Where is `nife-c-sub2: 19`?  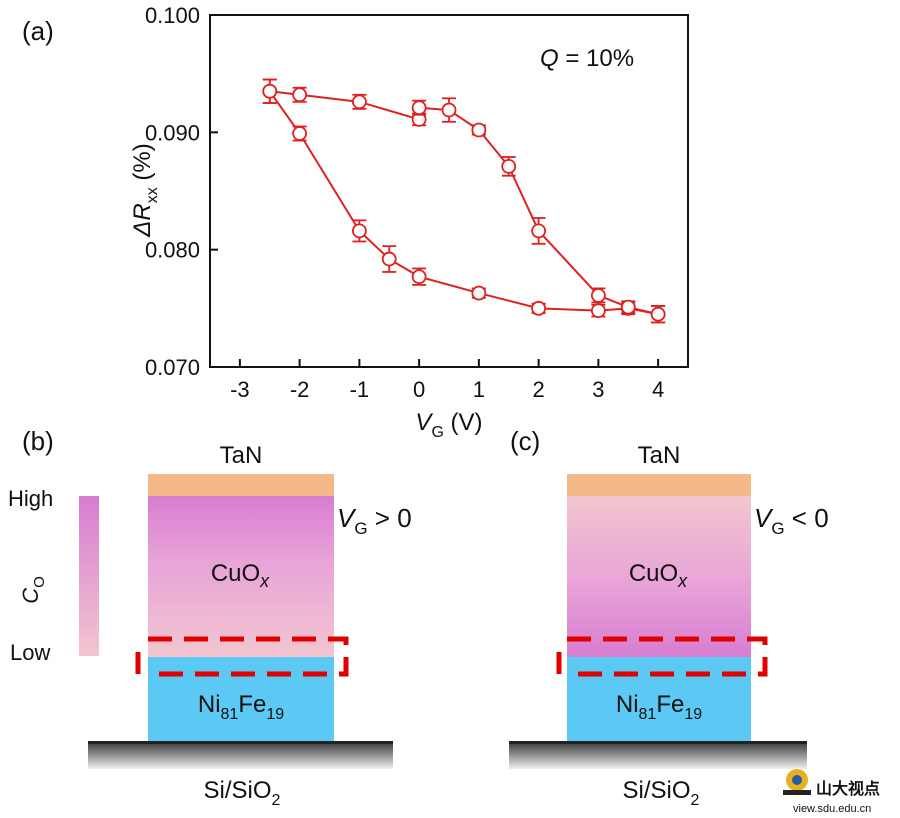 nife-c-sub2: 19 is located at coordinates (693, 714).